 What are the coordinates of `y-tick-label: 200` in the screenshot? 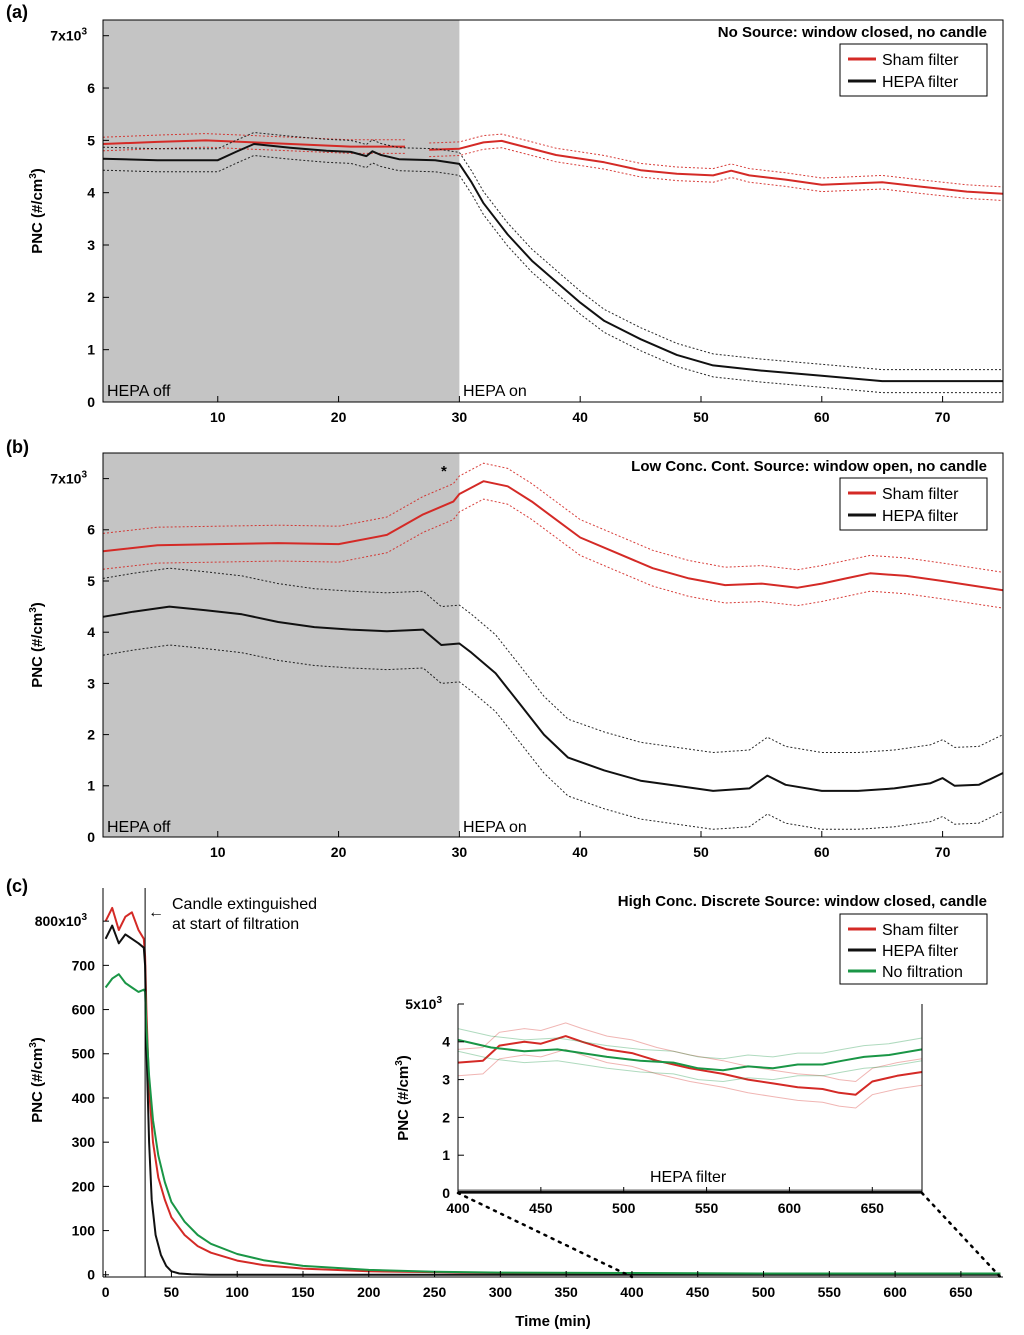 It's located at (84, 1186).